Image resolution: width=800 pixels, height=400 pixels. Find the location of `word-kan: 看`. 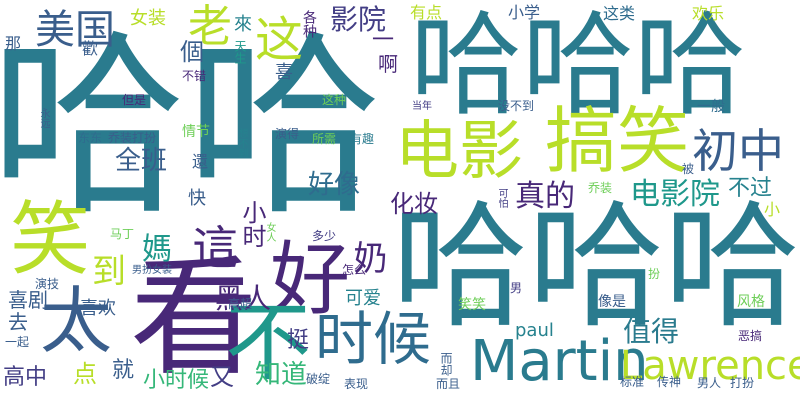

word-kan: 看 is located at coordinates (194, 318).